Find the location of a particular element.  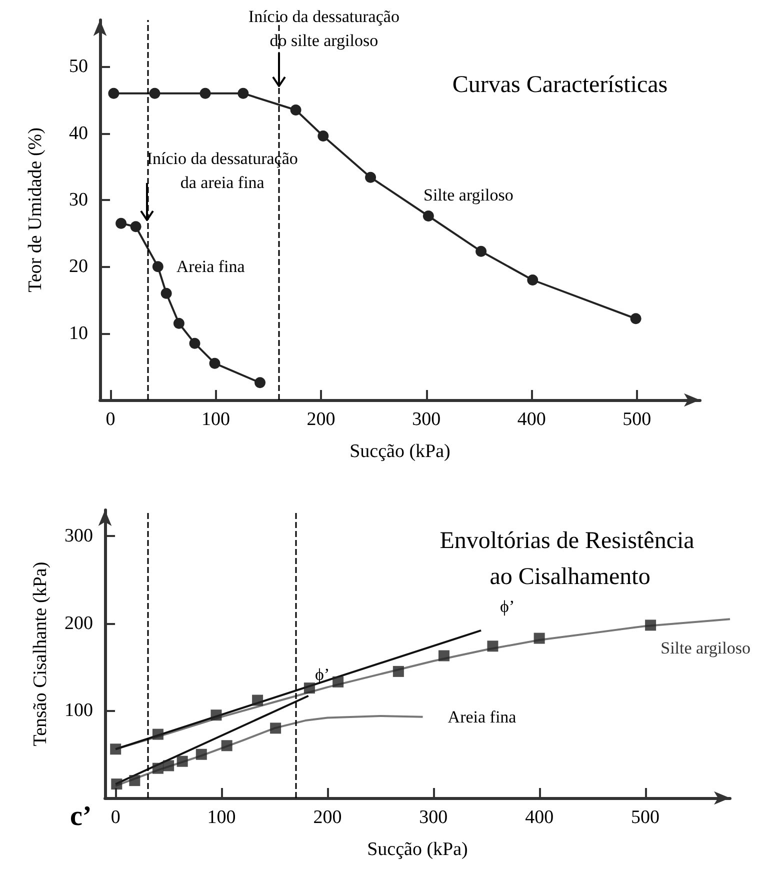

y-tick-label: 20 is located at coordinates (78, 267).